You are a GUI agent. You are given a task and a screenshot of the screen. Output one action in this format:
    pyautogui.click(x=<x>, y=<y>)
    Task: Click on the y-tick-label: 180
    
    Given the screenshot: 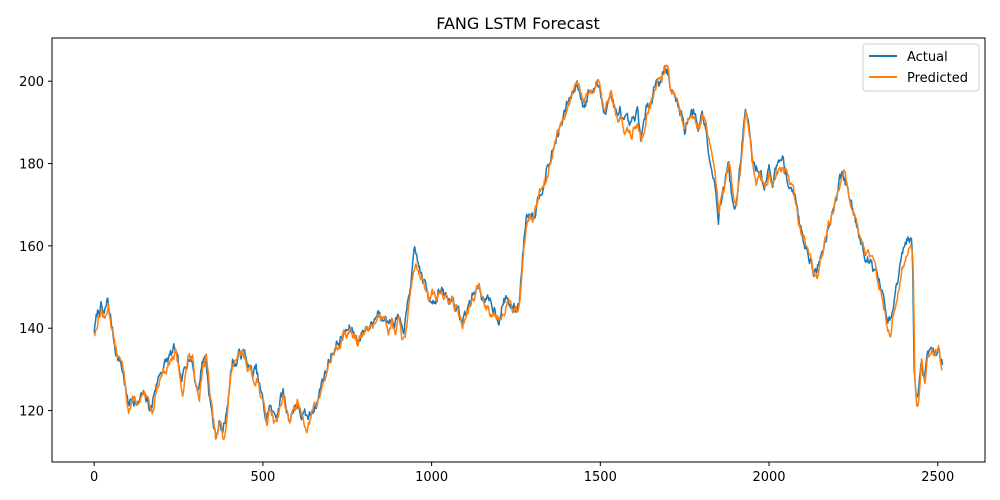 What is the action you would take?
    pyautogui.click(x=31, y=165)
    